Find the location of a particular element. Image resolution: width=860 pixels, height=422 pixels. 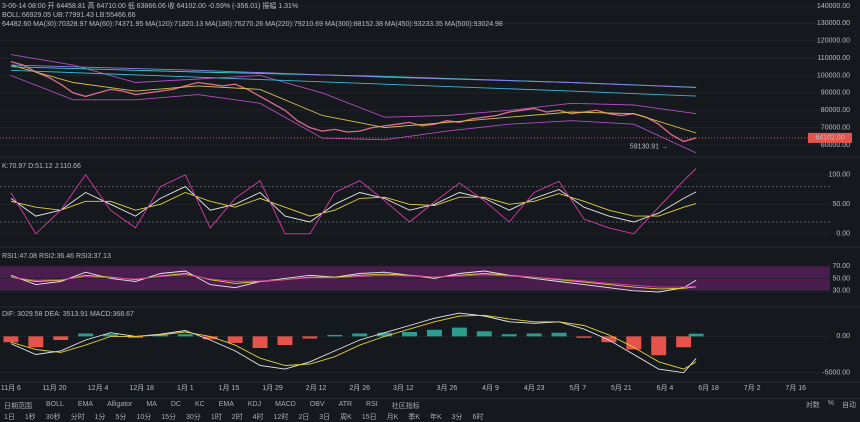

toolbar-item: 4时 is located at coordinates (258, 417).